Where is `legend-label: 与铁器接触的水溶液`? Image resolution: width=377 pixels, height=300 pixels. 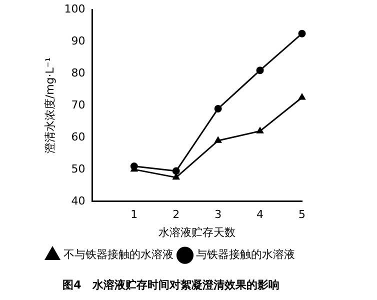
legend-label: 与铁器接触的水溶液 is located at coordinates (245, 255).